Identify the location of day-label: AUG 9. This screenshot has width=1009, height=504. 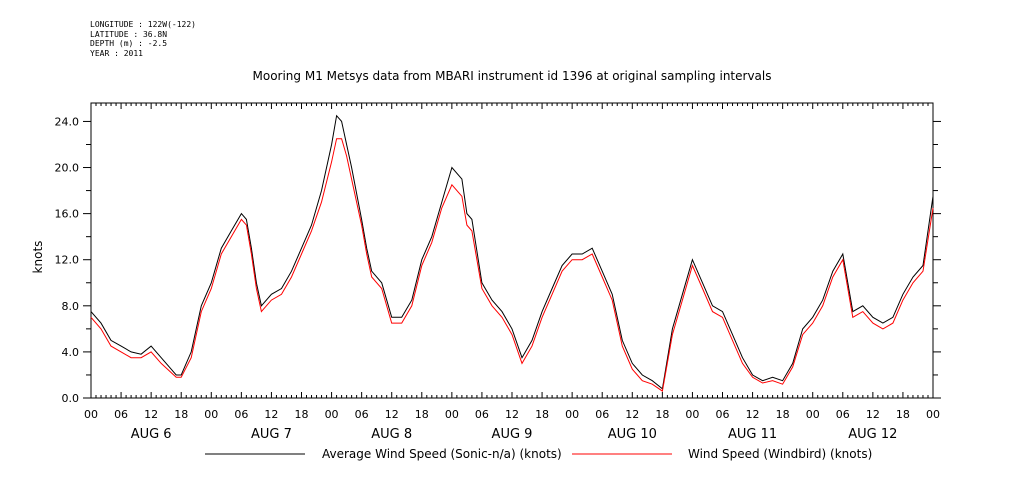
(512, 434).